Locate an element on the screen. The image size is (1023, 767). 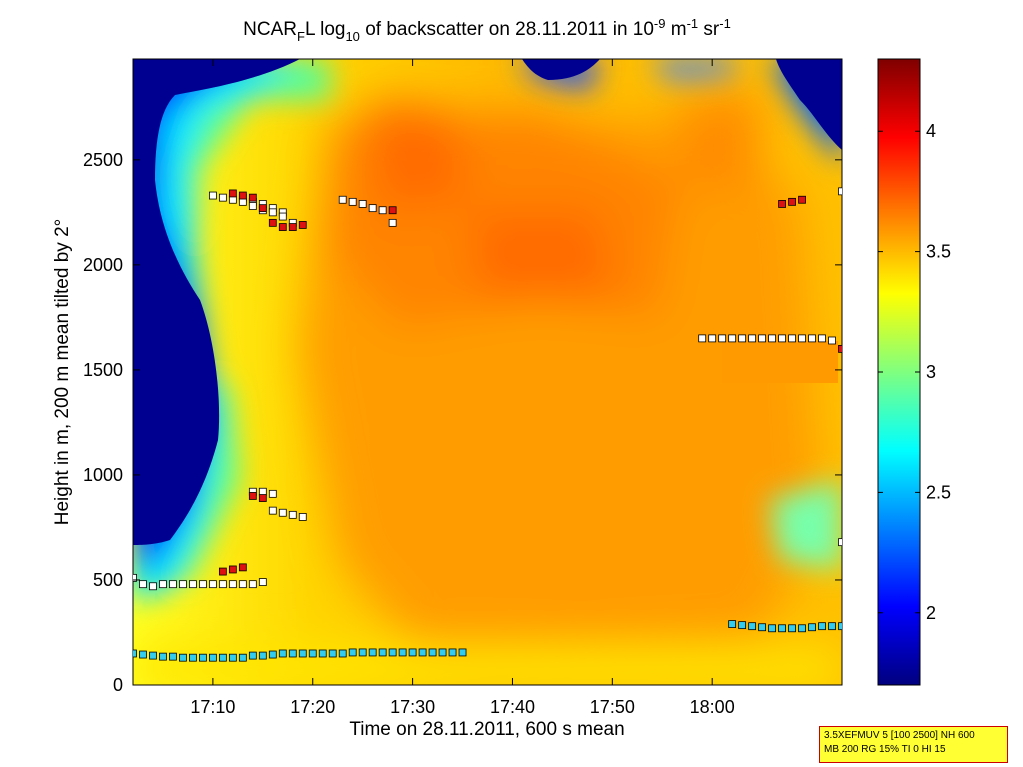
title-part: NCAR is located at coordinates (270, 29).